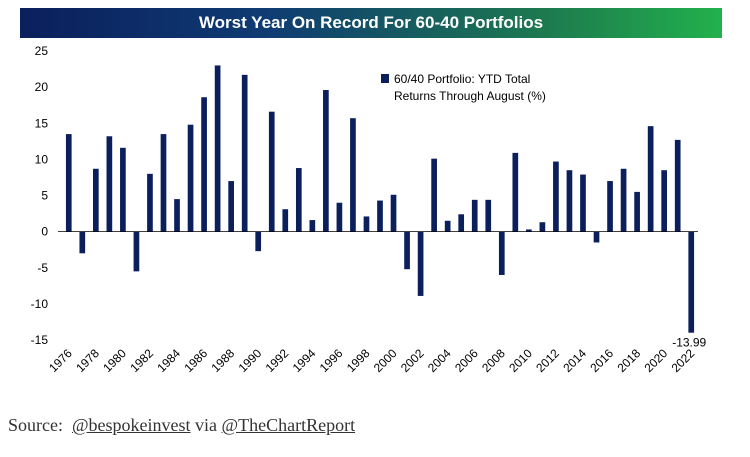 This screenshot has width=750, height=457. What do you see at coordinates (583, 203) in the screenshot?
I see `bar-2014` at bounding box center [583, 203].